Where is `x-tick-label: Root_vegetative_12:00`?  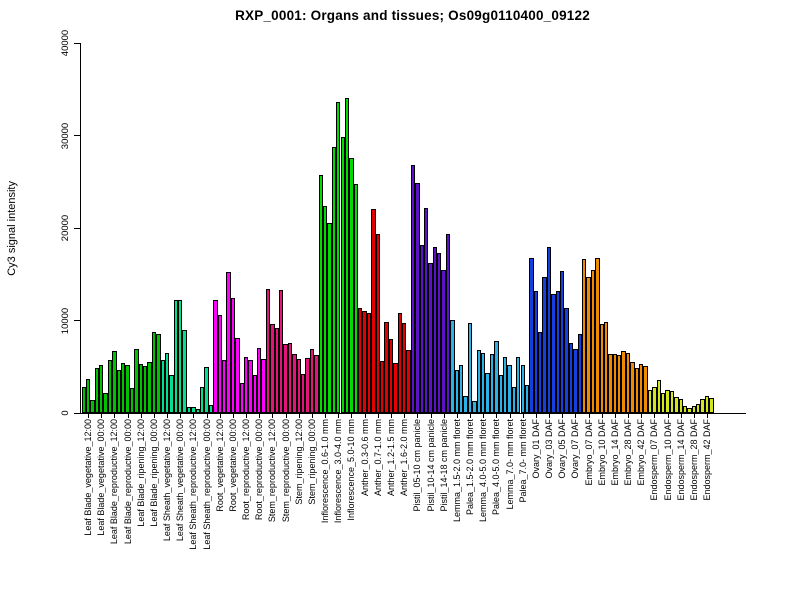 x-tick-label: Root_vegetative_12:00 is located at coordinates (219, 465).